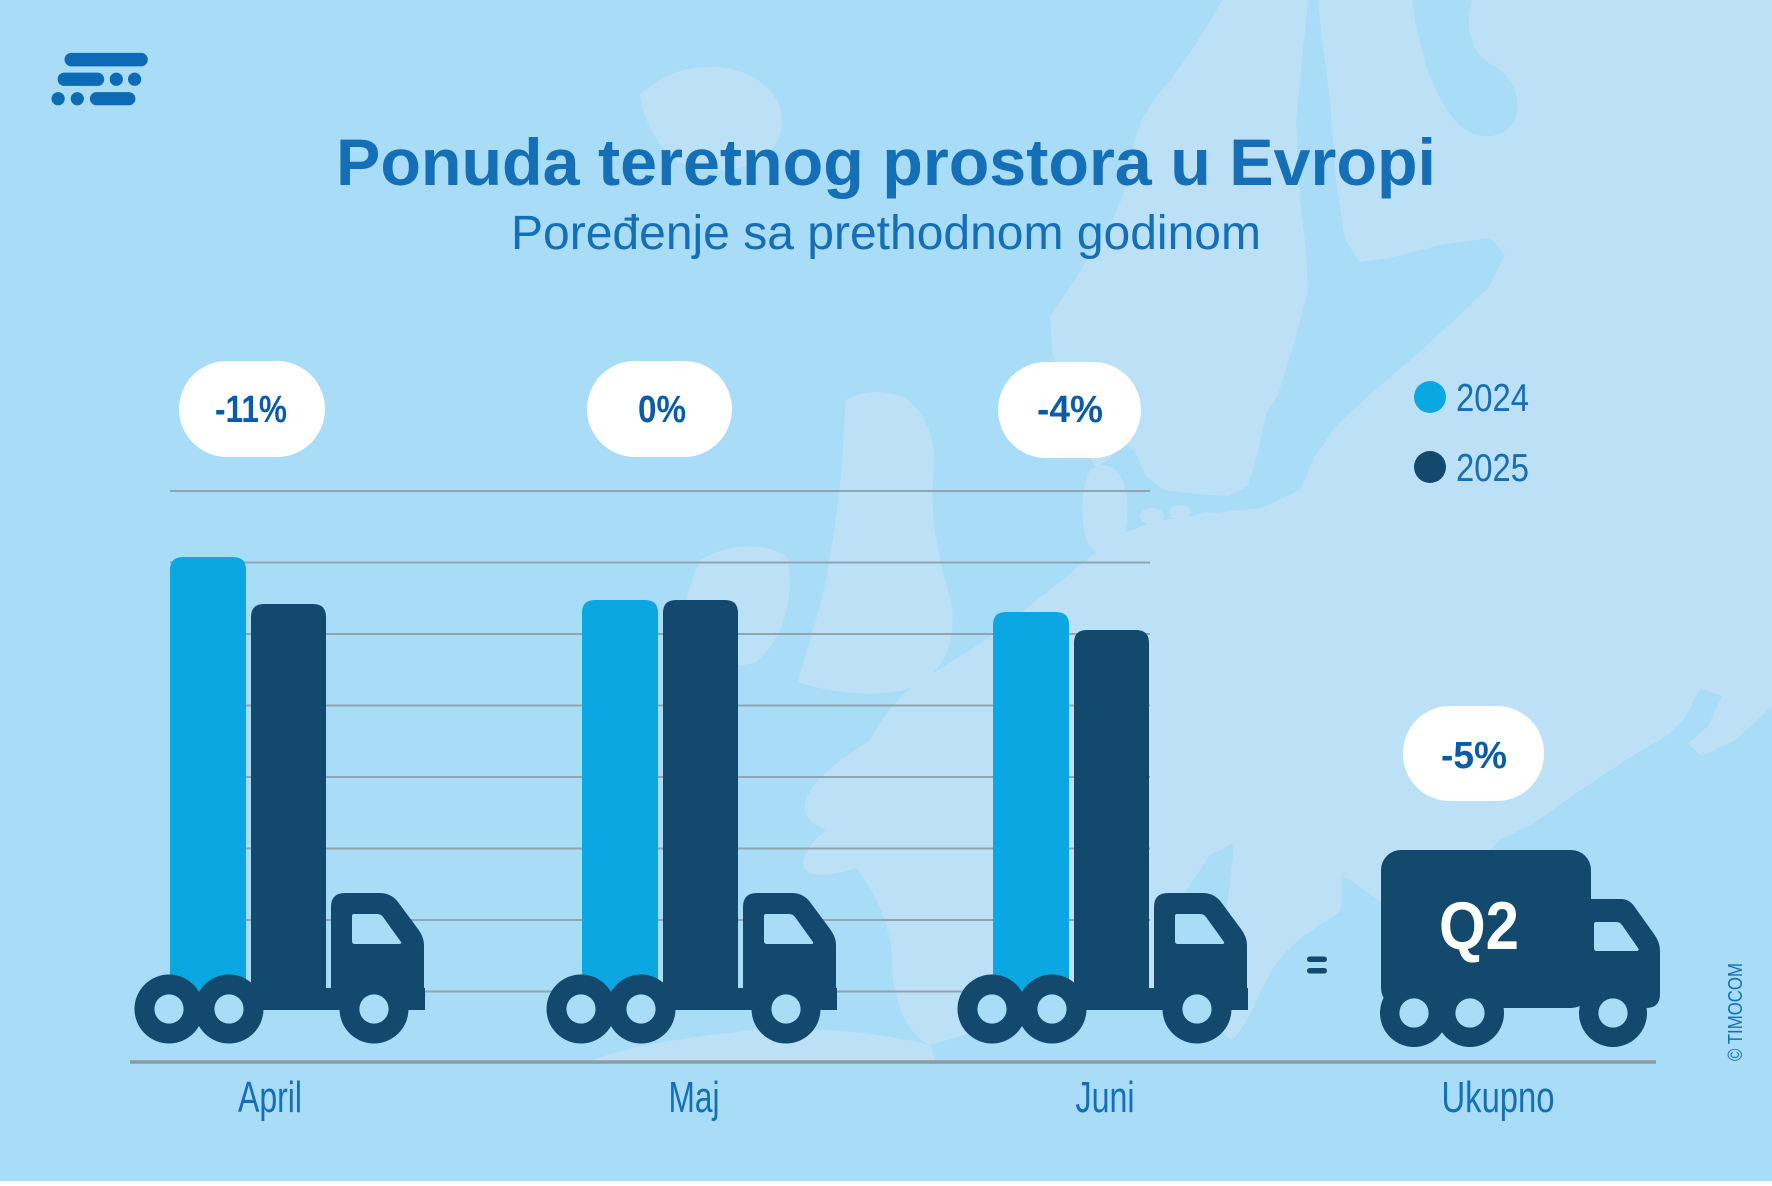  Describe the element at coordinates (694, 1097) in the screenshot. I see `svg-text: Maj` at that location.